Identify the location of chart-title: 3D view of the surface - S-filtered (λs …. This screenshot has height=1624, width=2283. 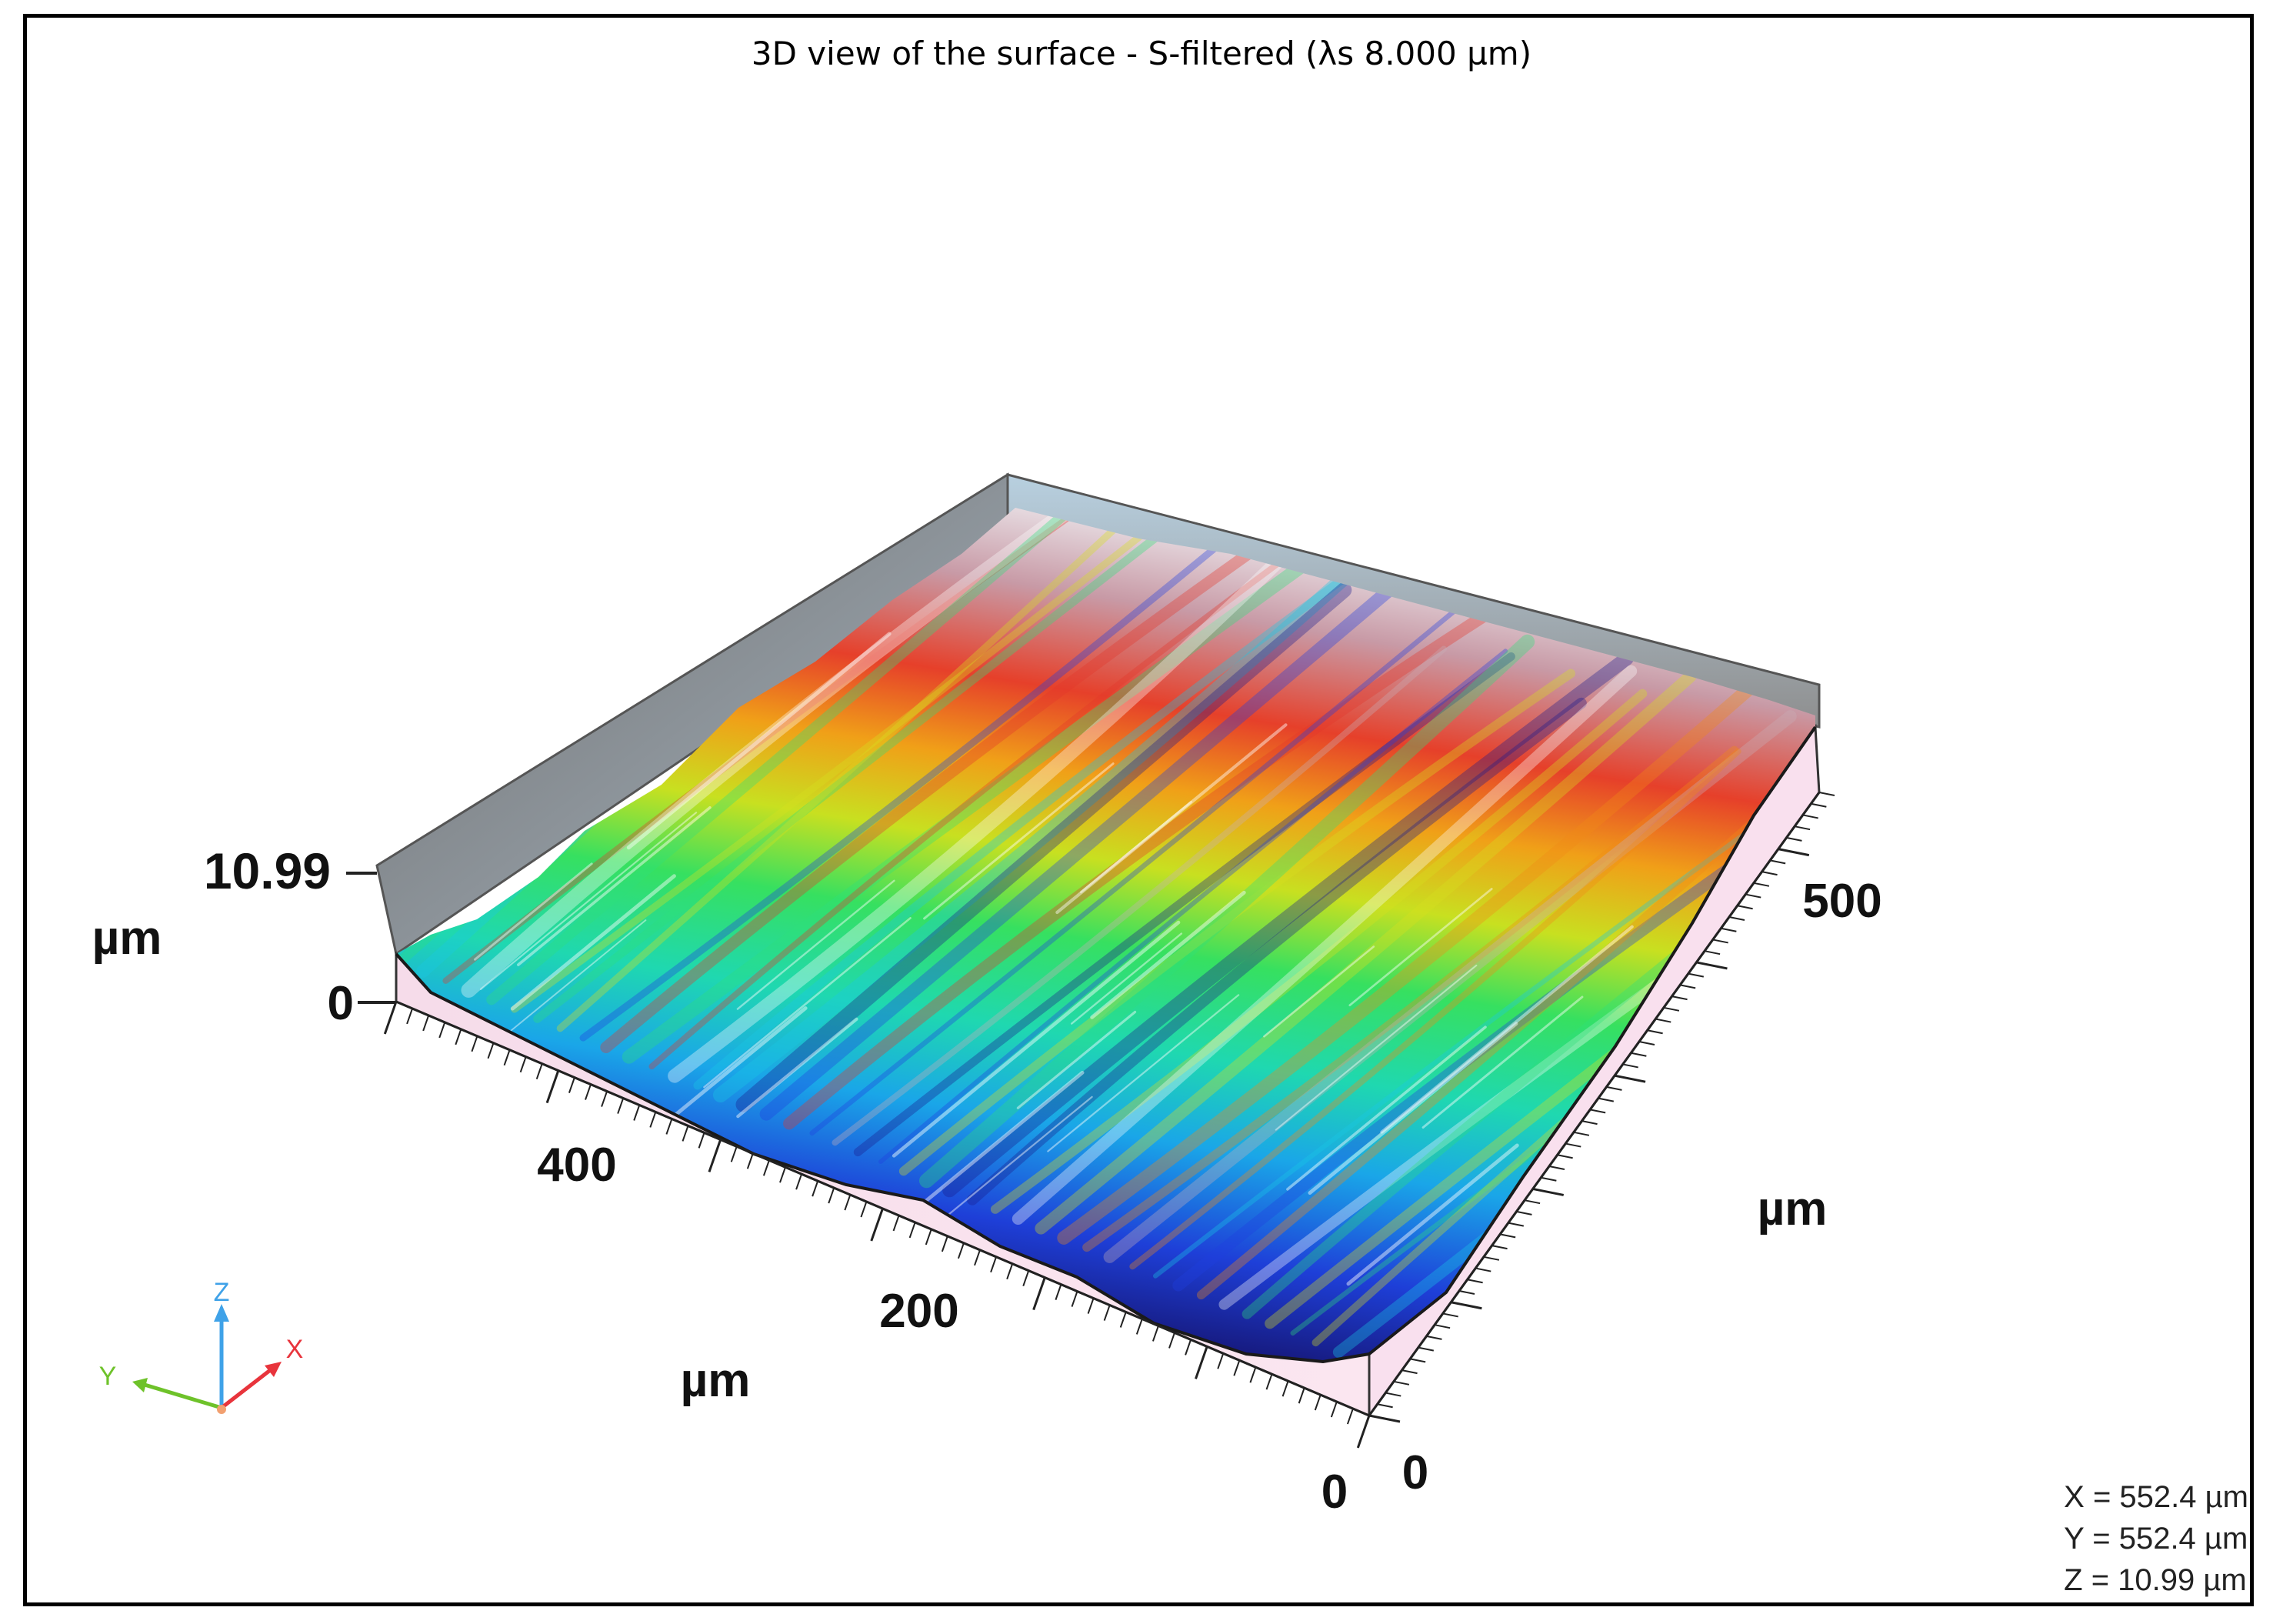
(1141, 53).